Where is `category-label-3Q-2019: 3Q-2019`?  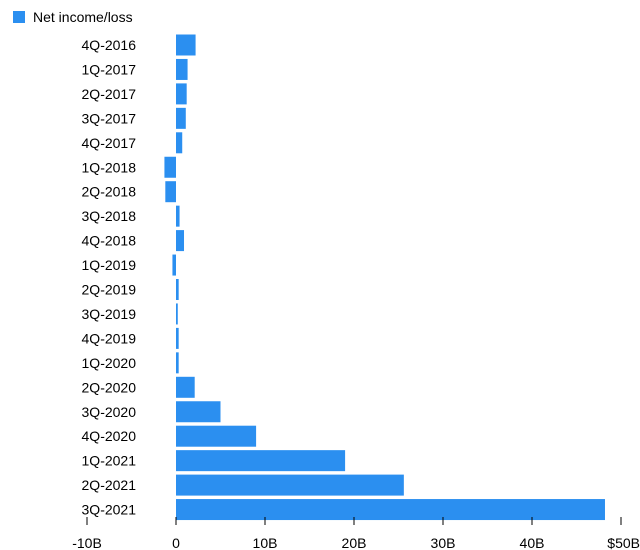 category-label-3Q-2019: 3Q-2019 is located at coordinates (109, 314).